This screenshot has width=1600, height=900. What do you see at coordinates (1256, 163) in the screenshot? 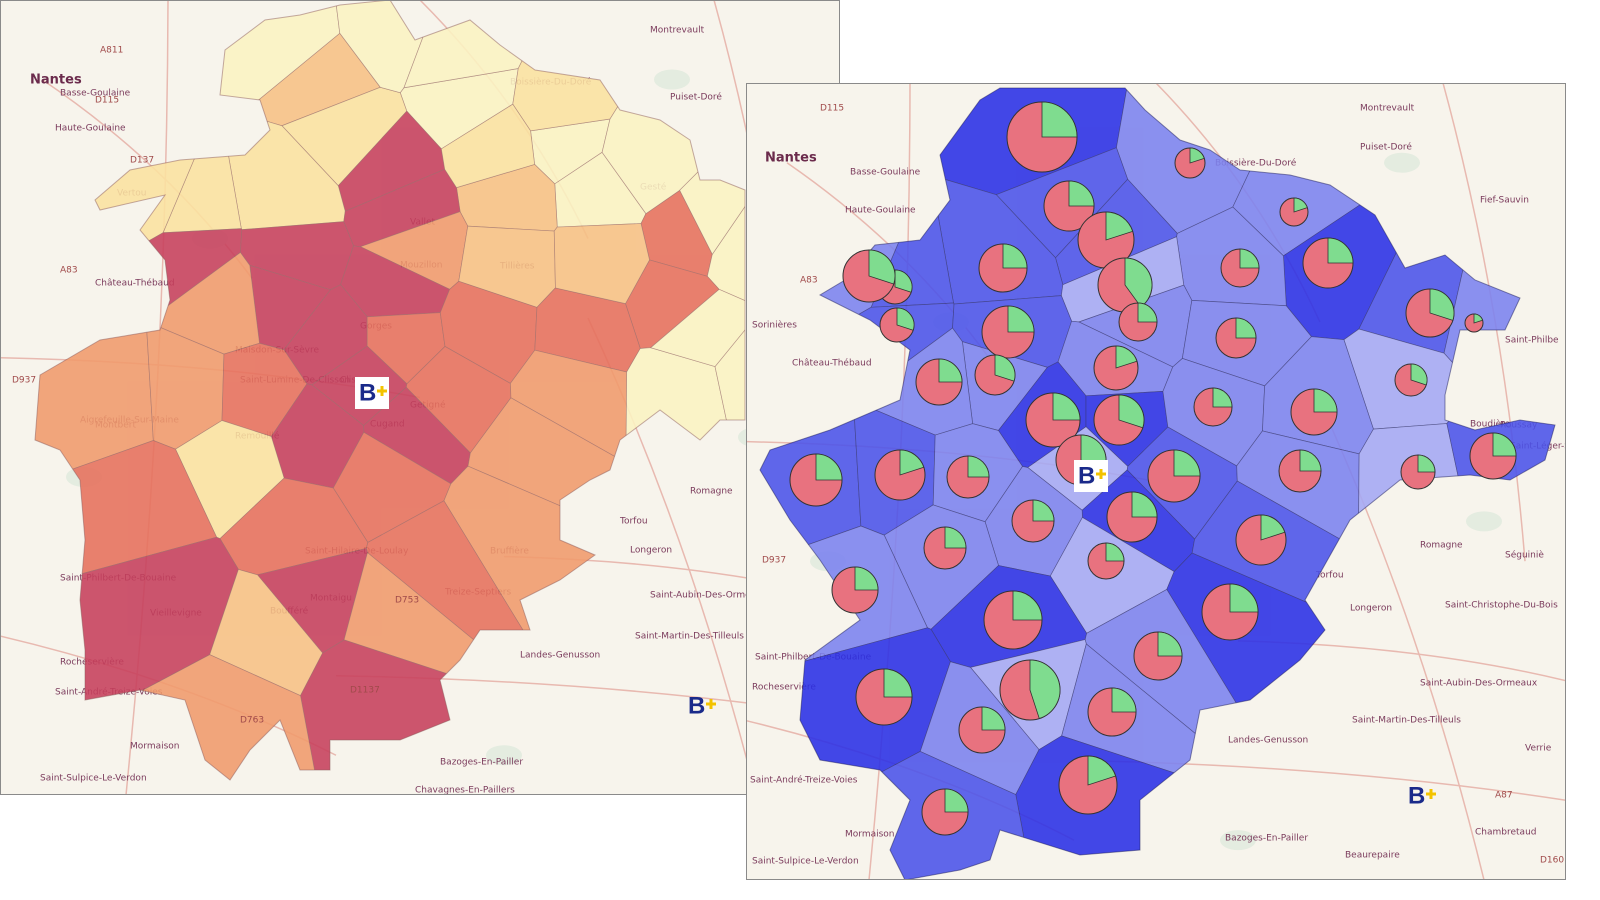
I see `place-label: Boissière-Du-Doré` at bounding box center [1256, 163].